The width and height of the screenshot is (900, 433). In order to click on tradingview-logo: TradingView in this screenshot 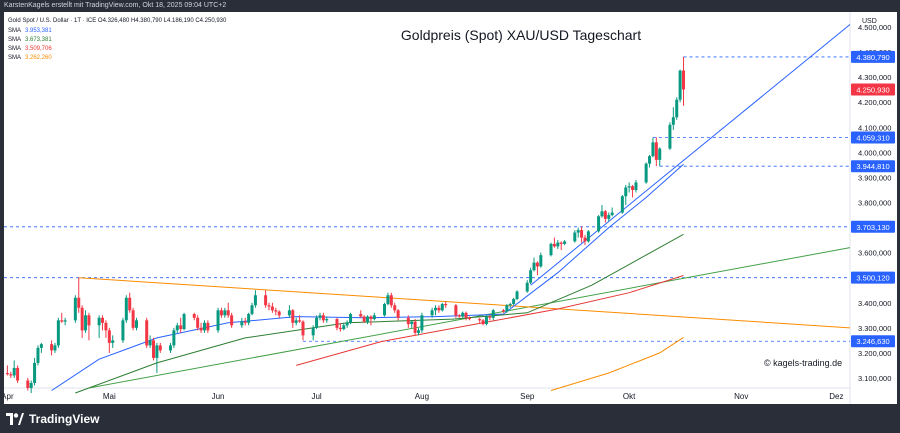, I will do `click(52, 419)`.